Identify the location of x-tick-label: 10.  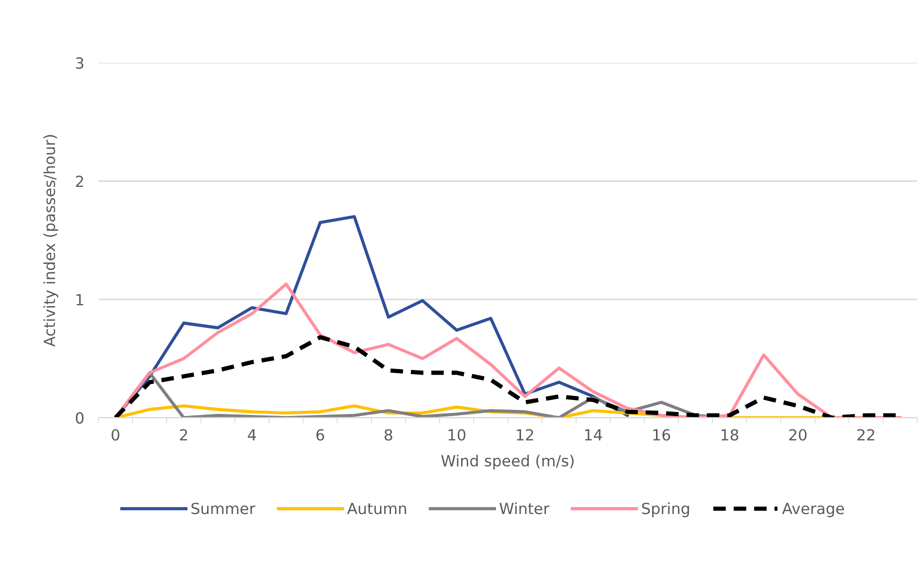
(457, 435).